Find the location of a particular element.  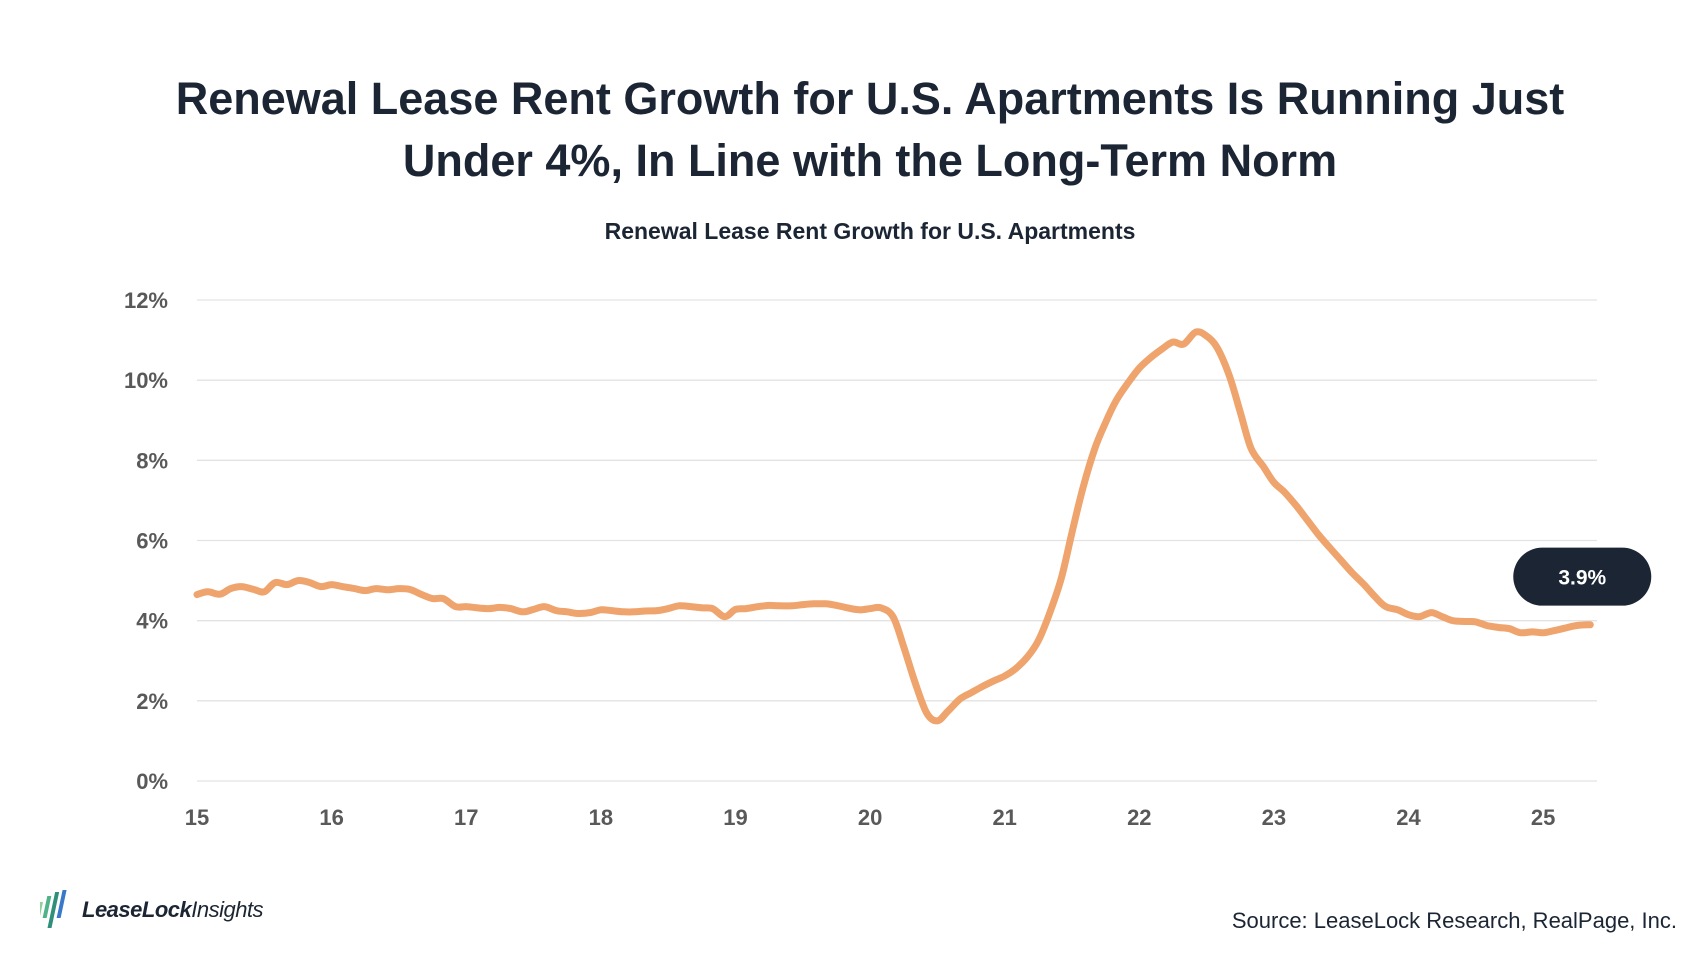

callout-label: 3.9% is located at coordinates (1582, 578).